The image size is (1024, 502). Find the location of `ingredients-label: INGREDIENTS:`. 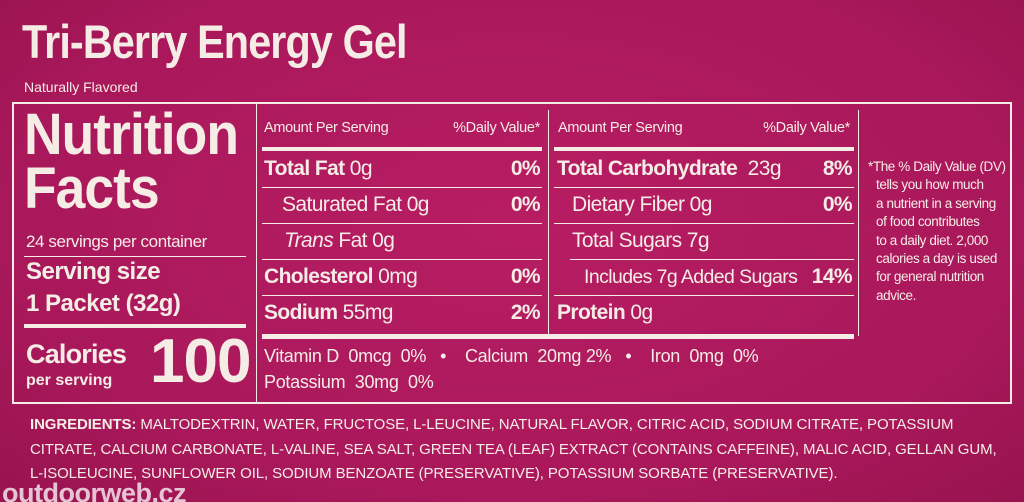

ingredients-label: INGREDIENTS: is located at coordinates (83, 424).